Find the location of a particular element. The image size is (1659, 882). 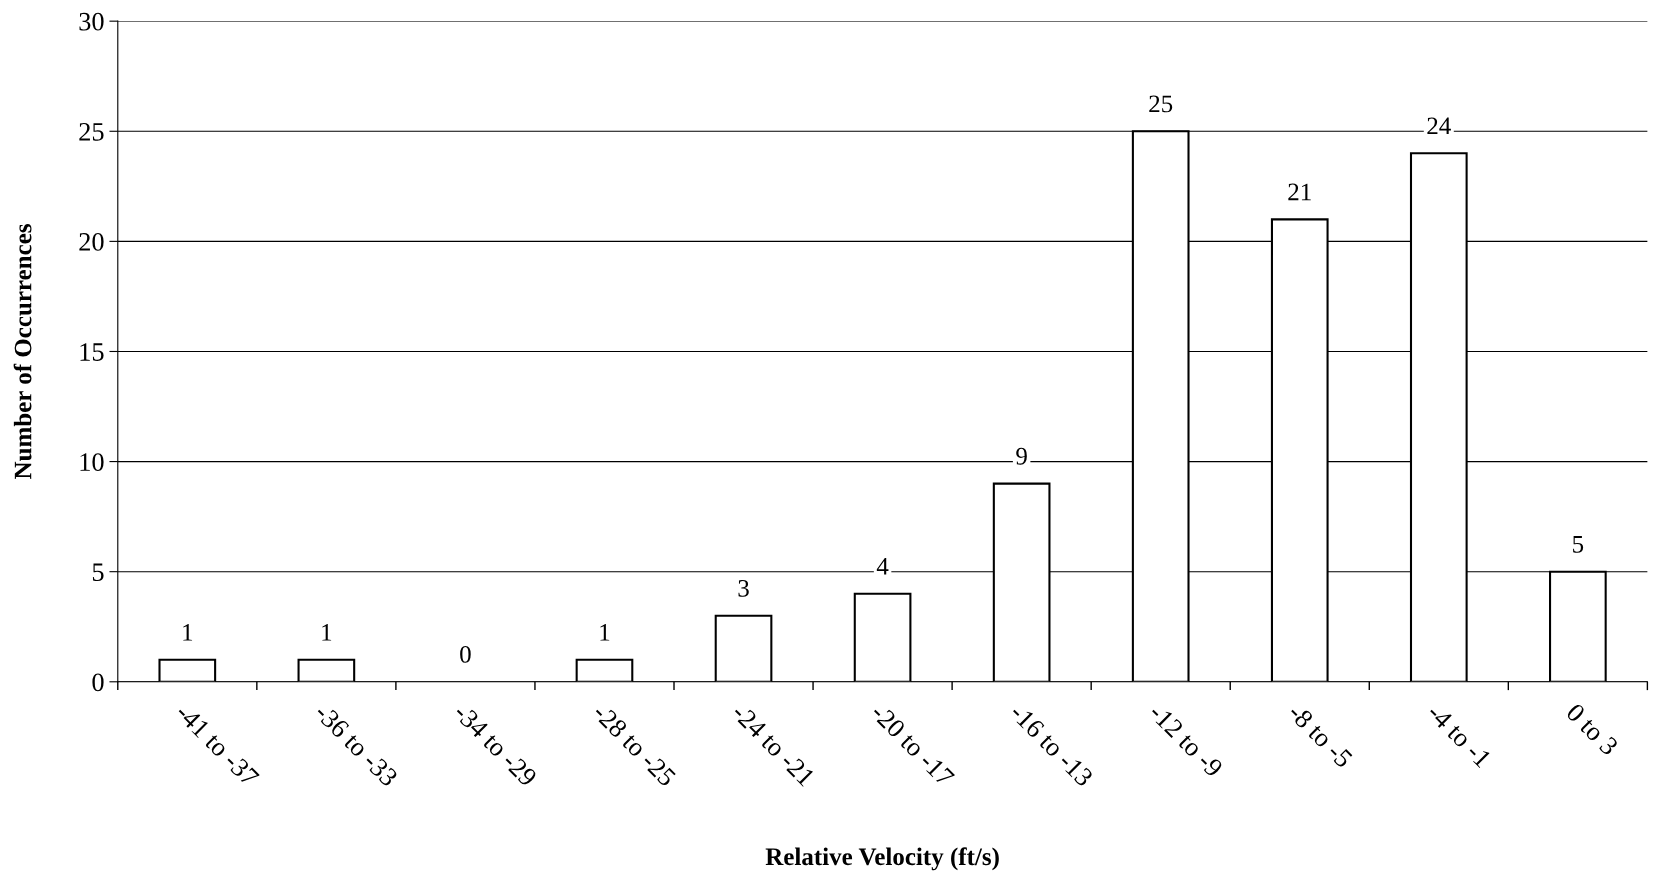

data-label: 4 is located at coordinates (882, 566).